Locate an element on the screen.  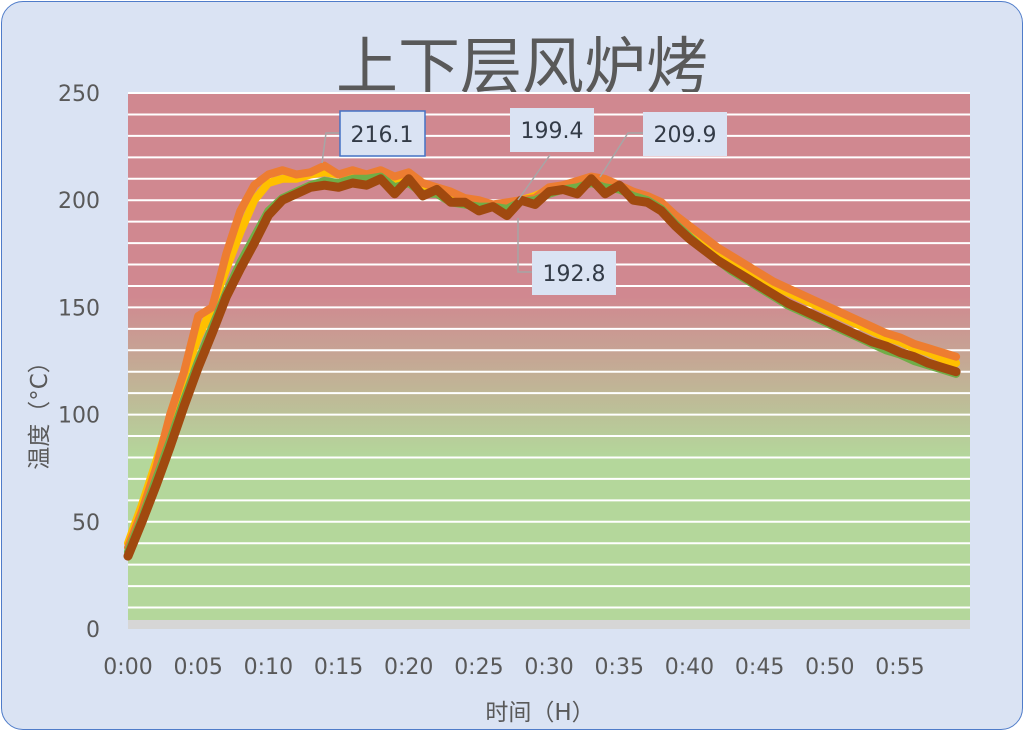
y-tick-label: 100 is located at coordinates (79, 416).